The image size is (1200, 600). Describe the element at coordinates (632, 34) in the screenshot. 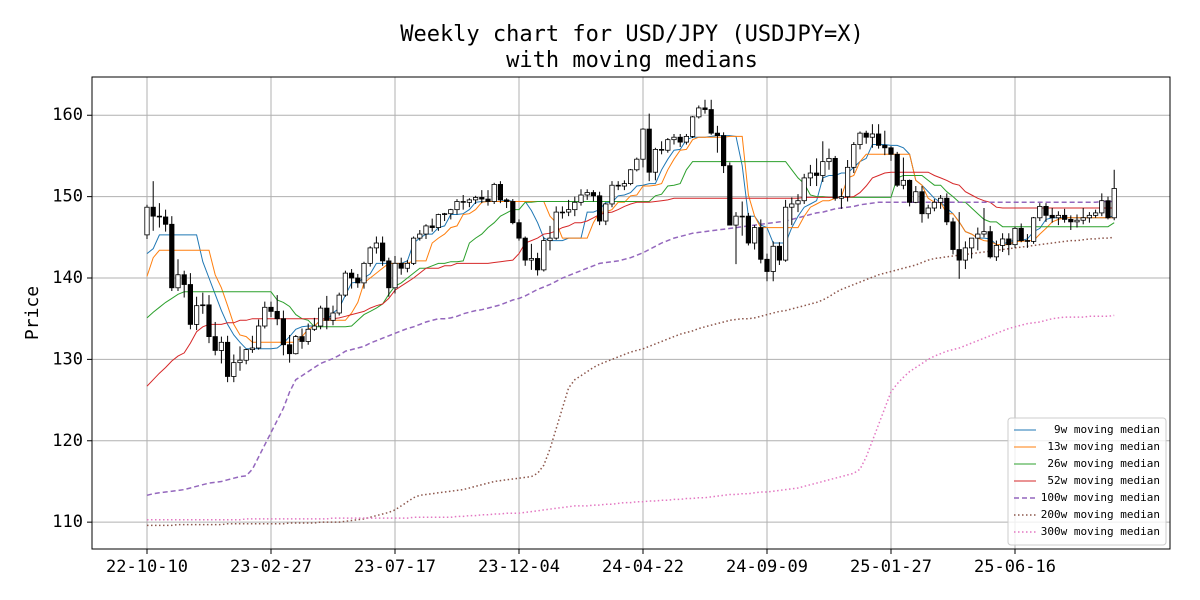

I see `chart-title: Weekly chart for USD/JPY (USDJPY=X)` at that location.